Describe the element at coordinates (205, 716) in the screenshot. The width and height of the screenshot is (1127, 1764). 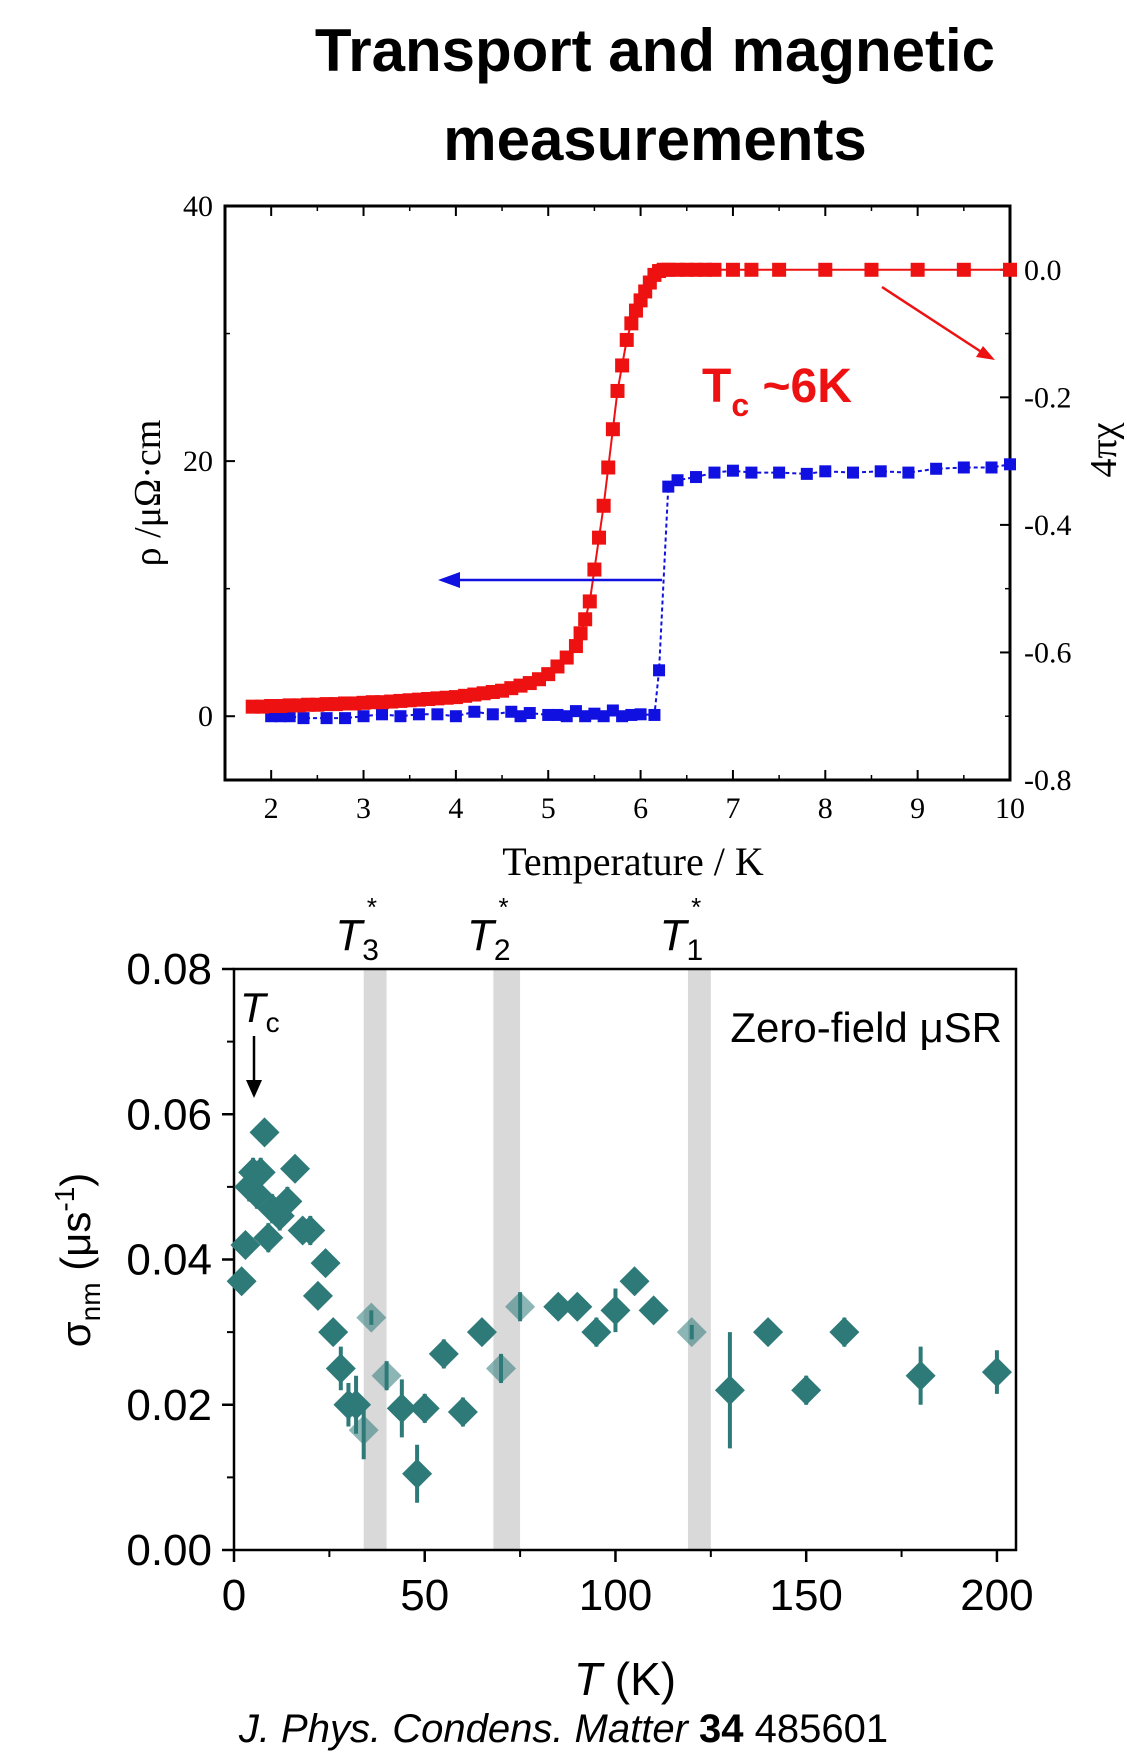
I see `y-left-tick-label: 0` at that location.